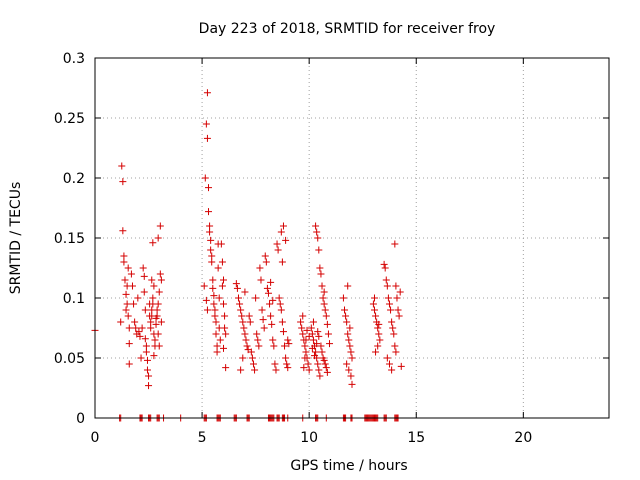 Image resolution: width=640 pixels, height=480 pixels. I want to click on y-tick-label: 0, so click(80, 419).